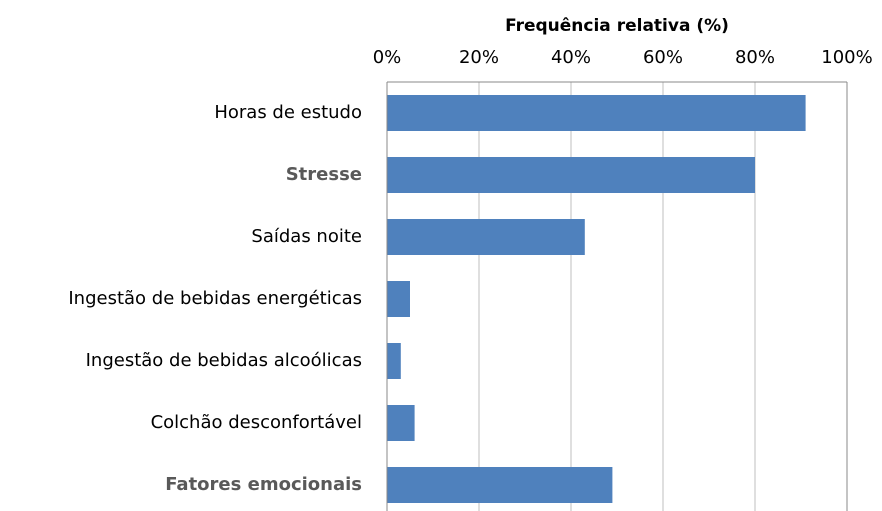 This screenshot has height=511, width=882. I want to click on x-tick-label: 20%, so click(479, 57).